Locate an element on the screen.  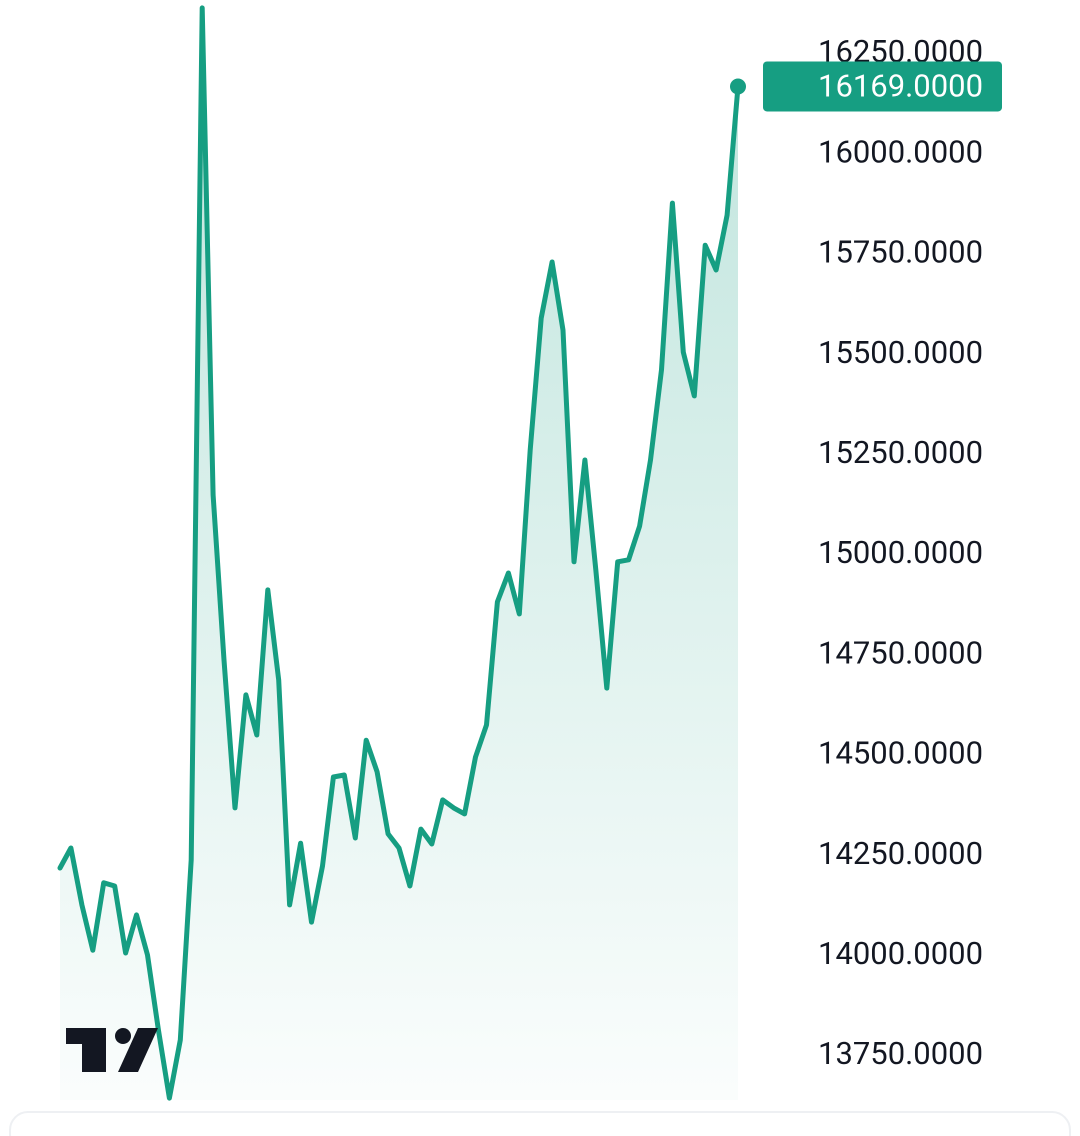
y-tick-label: 15500.0000 is located at coordinates (900, 352).